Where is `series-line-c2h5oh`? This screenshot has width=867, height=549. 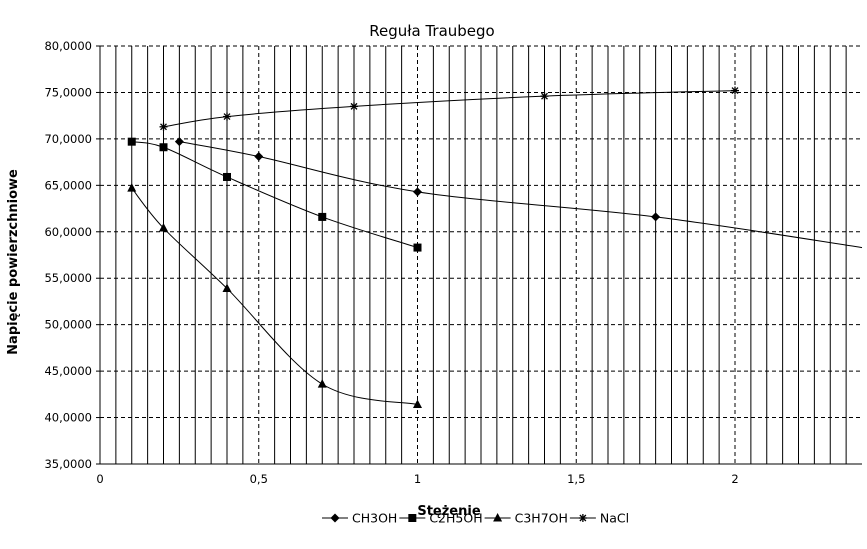 series-line-c2h5oh is located at coordinates (274, 195).